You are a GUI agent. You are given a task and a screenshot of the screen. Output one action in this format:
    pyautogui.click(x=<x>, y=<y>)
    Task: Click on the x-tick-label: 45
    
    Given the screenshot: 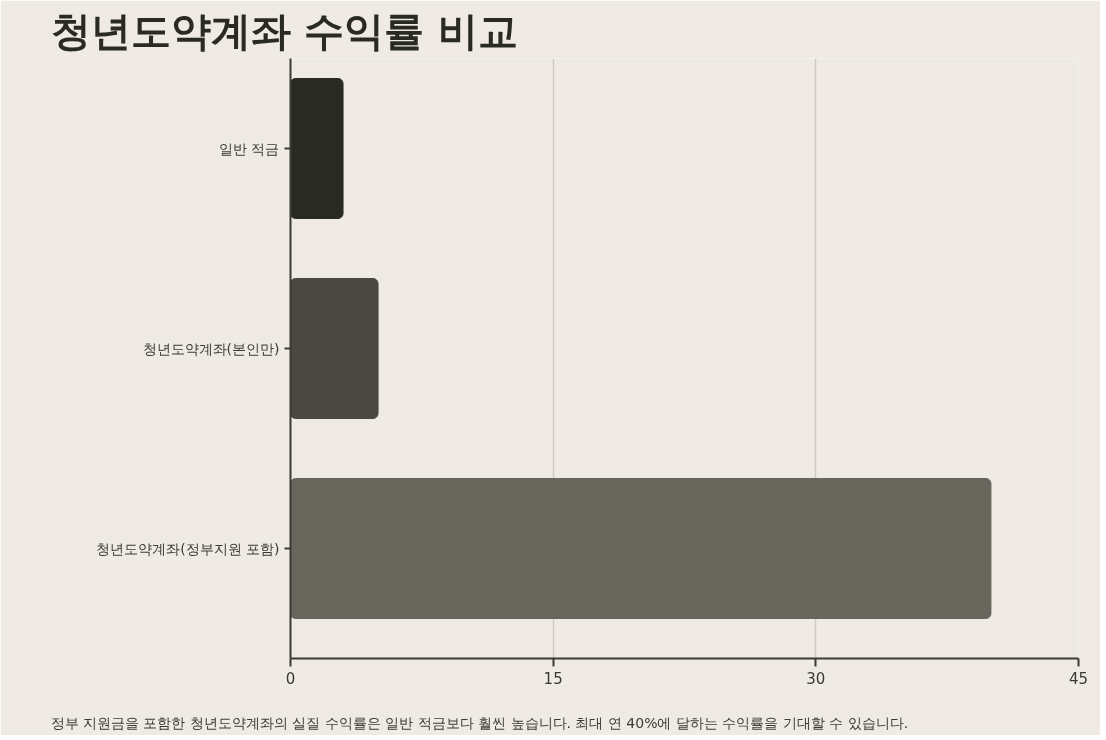 What is the action you would take?
    pyautogui.click(x=1078, y=678)
    